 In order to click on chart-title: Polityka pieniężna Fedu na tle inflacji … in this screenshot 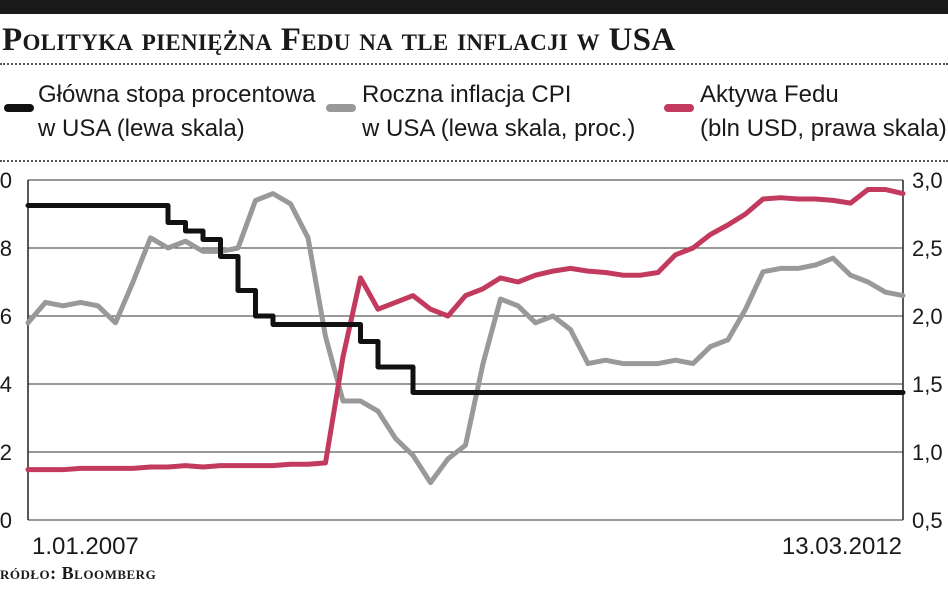, I will do `click(339, 40)`.